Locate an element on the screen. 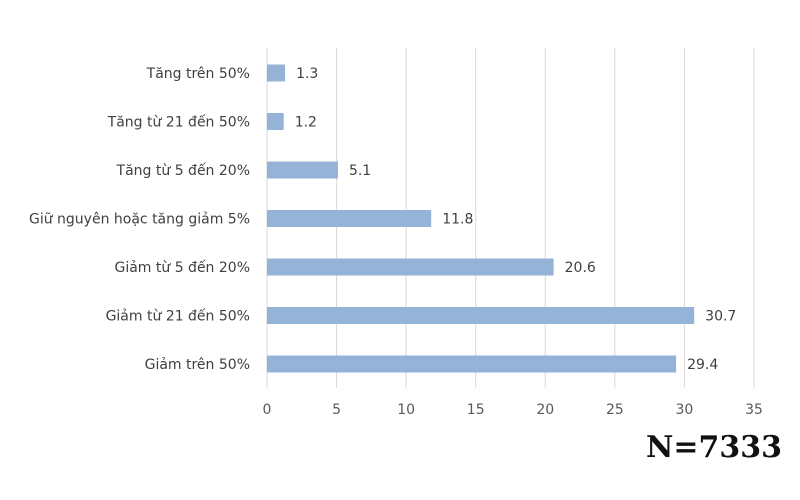  x-tick-label: 25 is located at coordinates (615, 410).